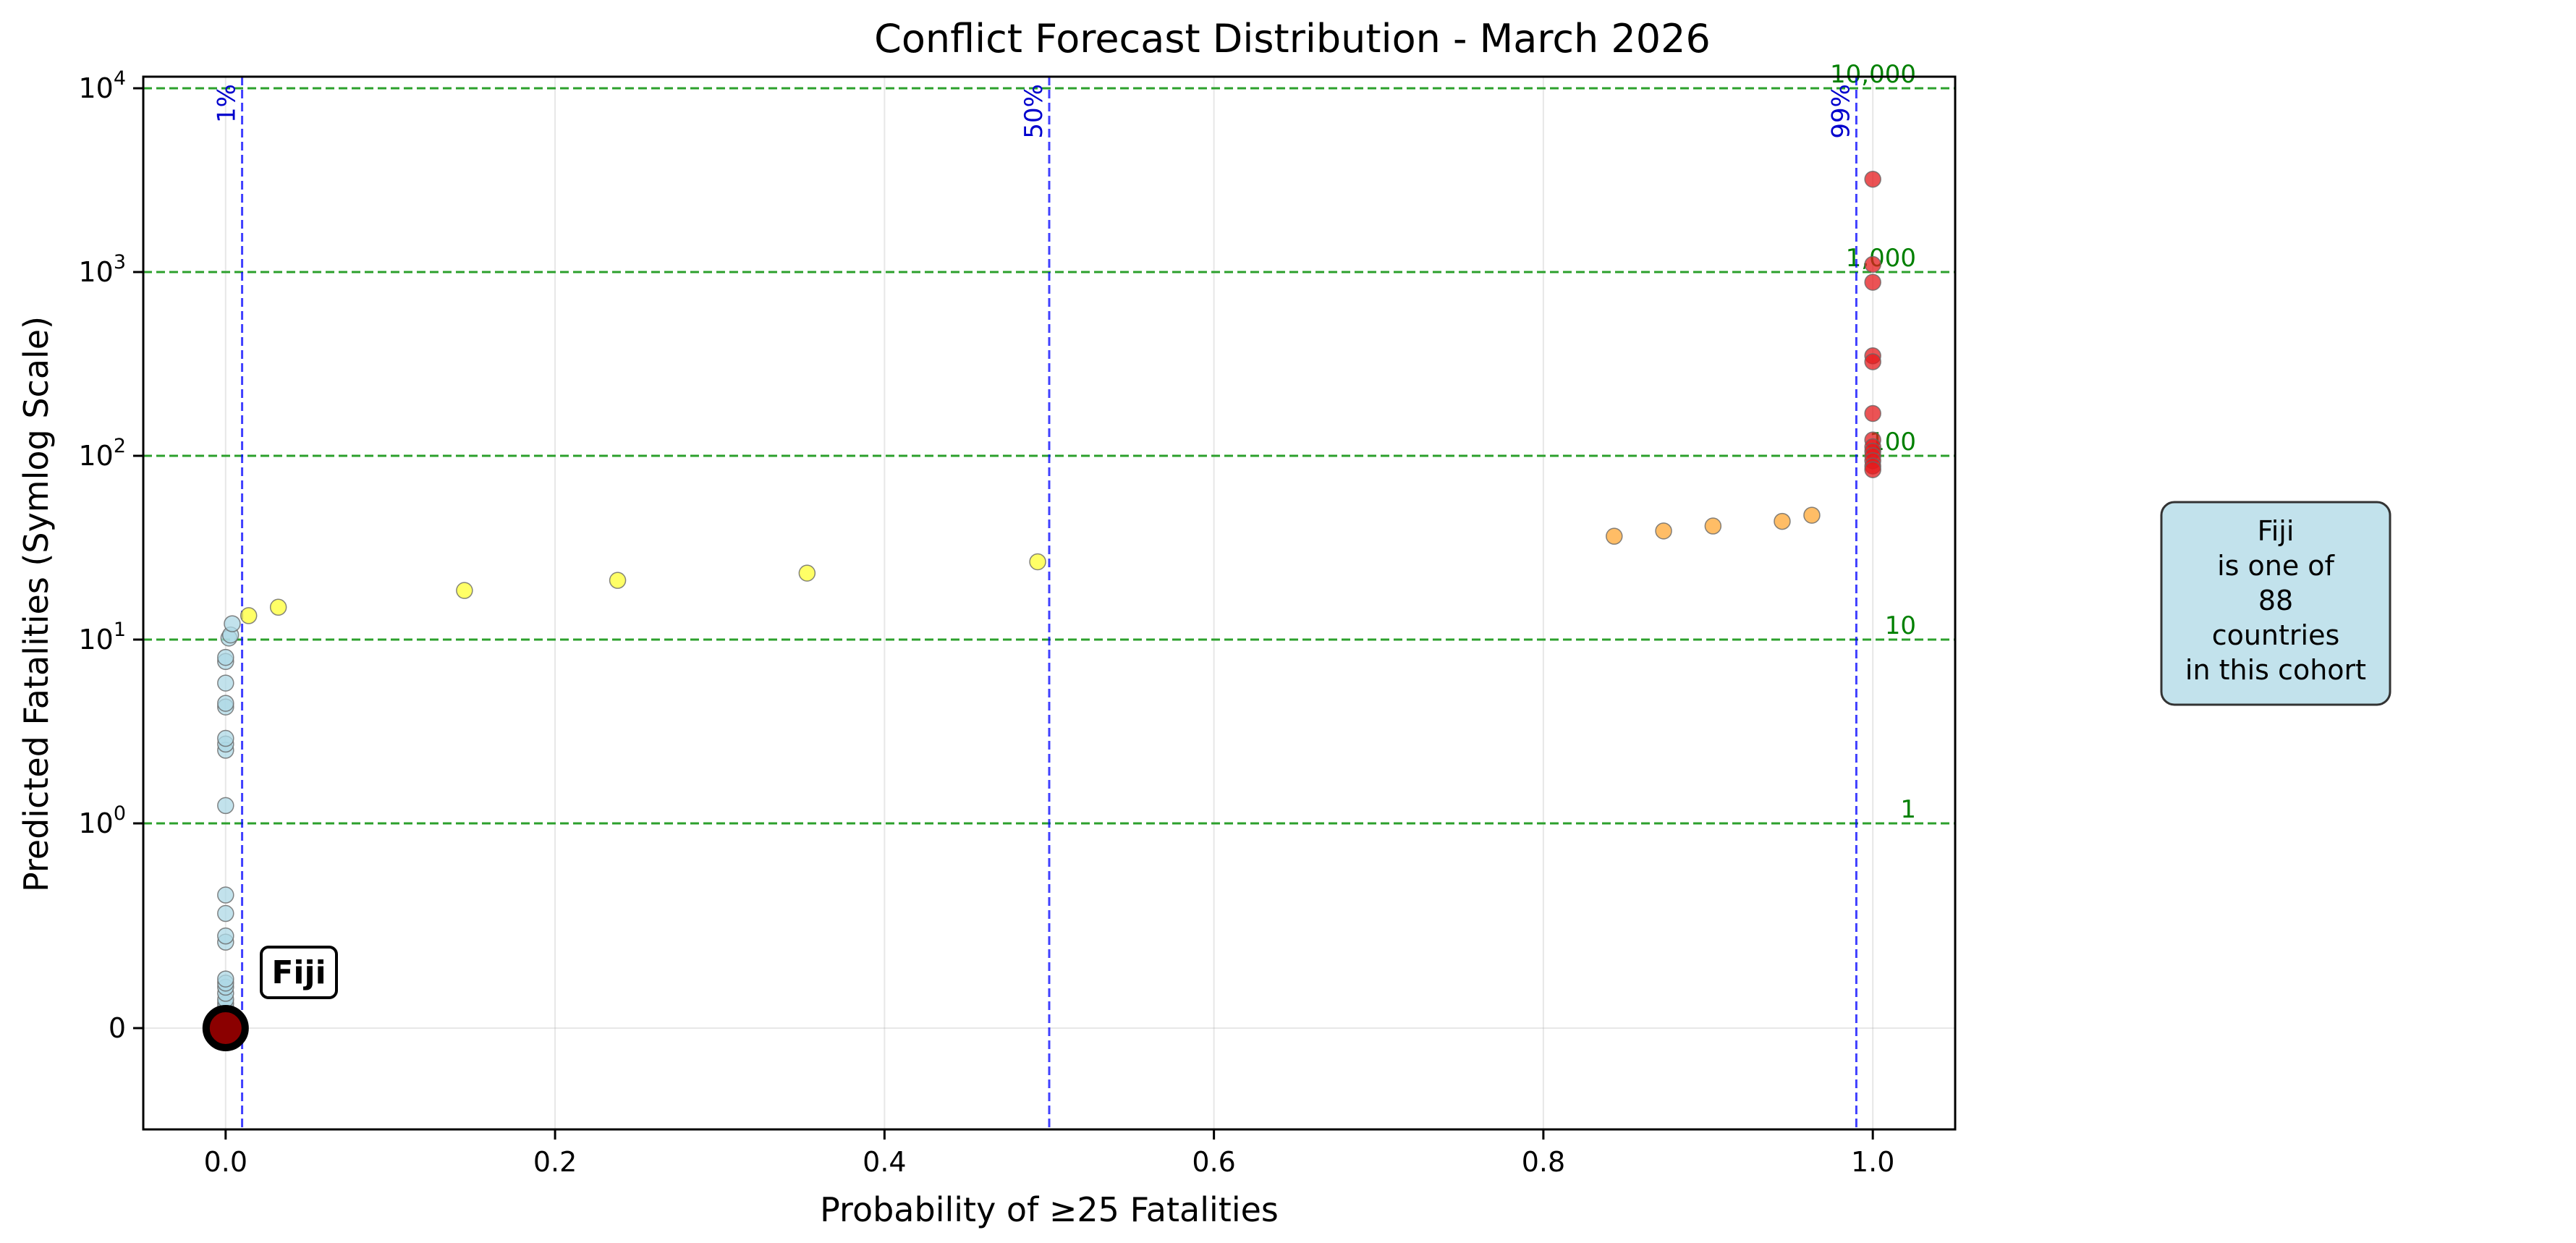 The height and width of the screenshot is (1243, 2576). What do you see at coordinates (227, 103) in the screenshot?
I see `reference-line-label: 1%` at bounding box center [227, 103].